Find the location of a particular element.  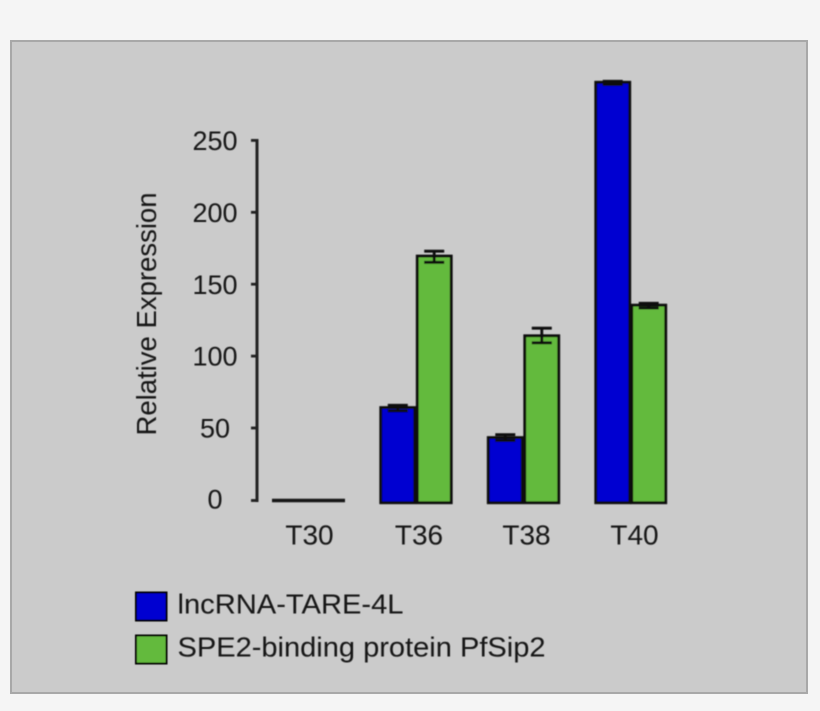

svg-text: 250 is located at coordinates (214, 141).